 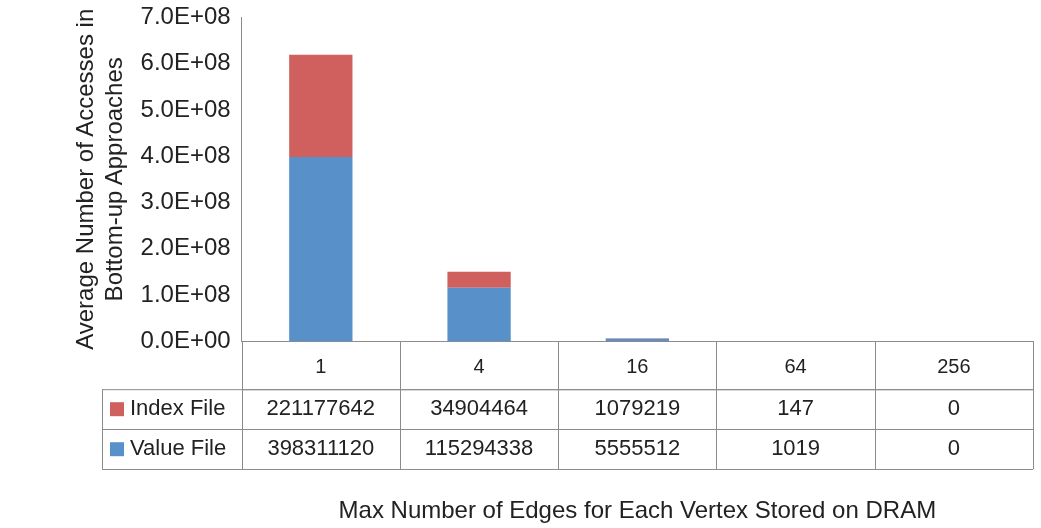 I want to click on y-tick-label: 0.0E+00, so click(x=185, y=339).